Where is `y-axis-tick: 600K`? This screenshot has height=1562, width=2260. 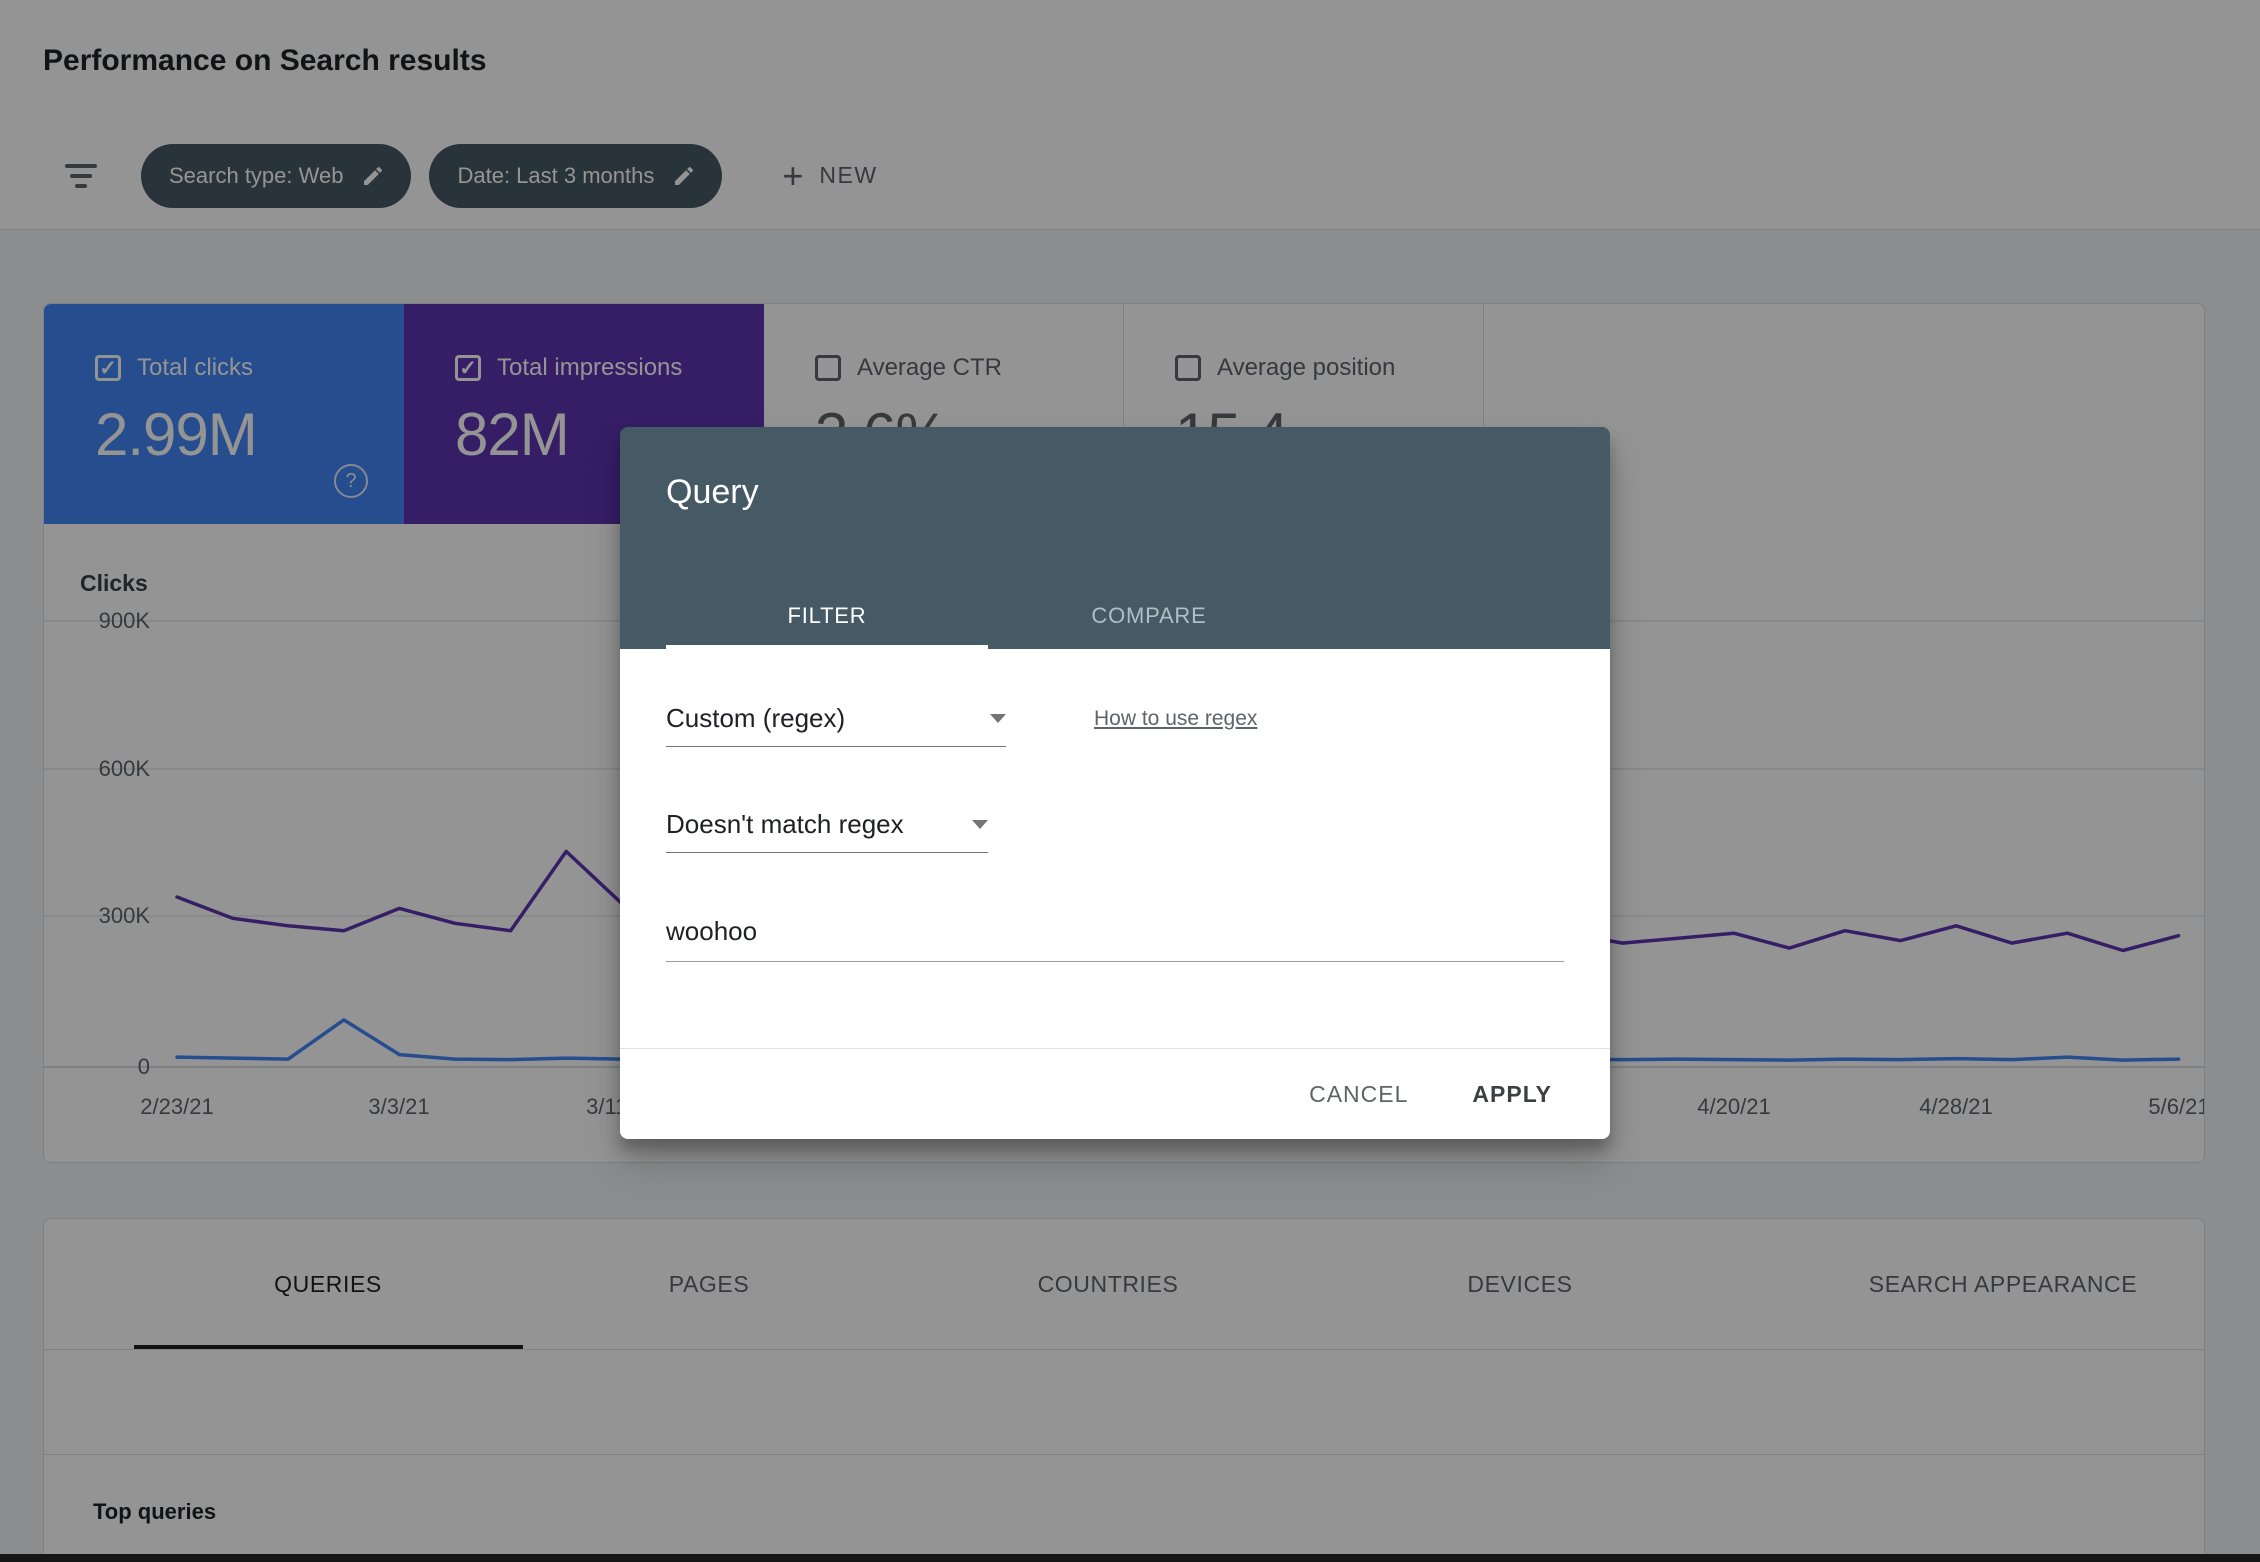 y-axis-tick: 600K is located at coordinates (124, 768).